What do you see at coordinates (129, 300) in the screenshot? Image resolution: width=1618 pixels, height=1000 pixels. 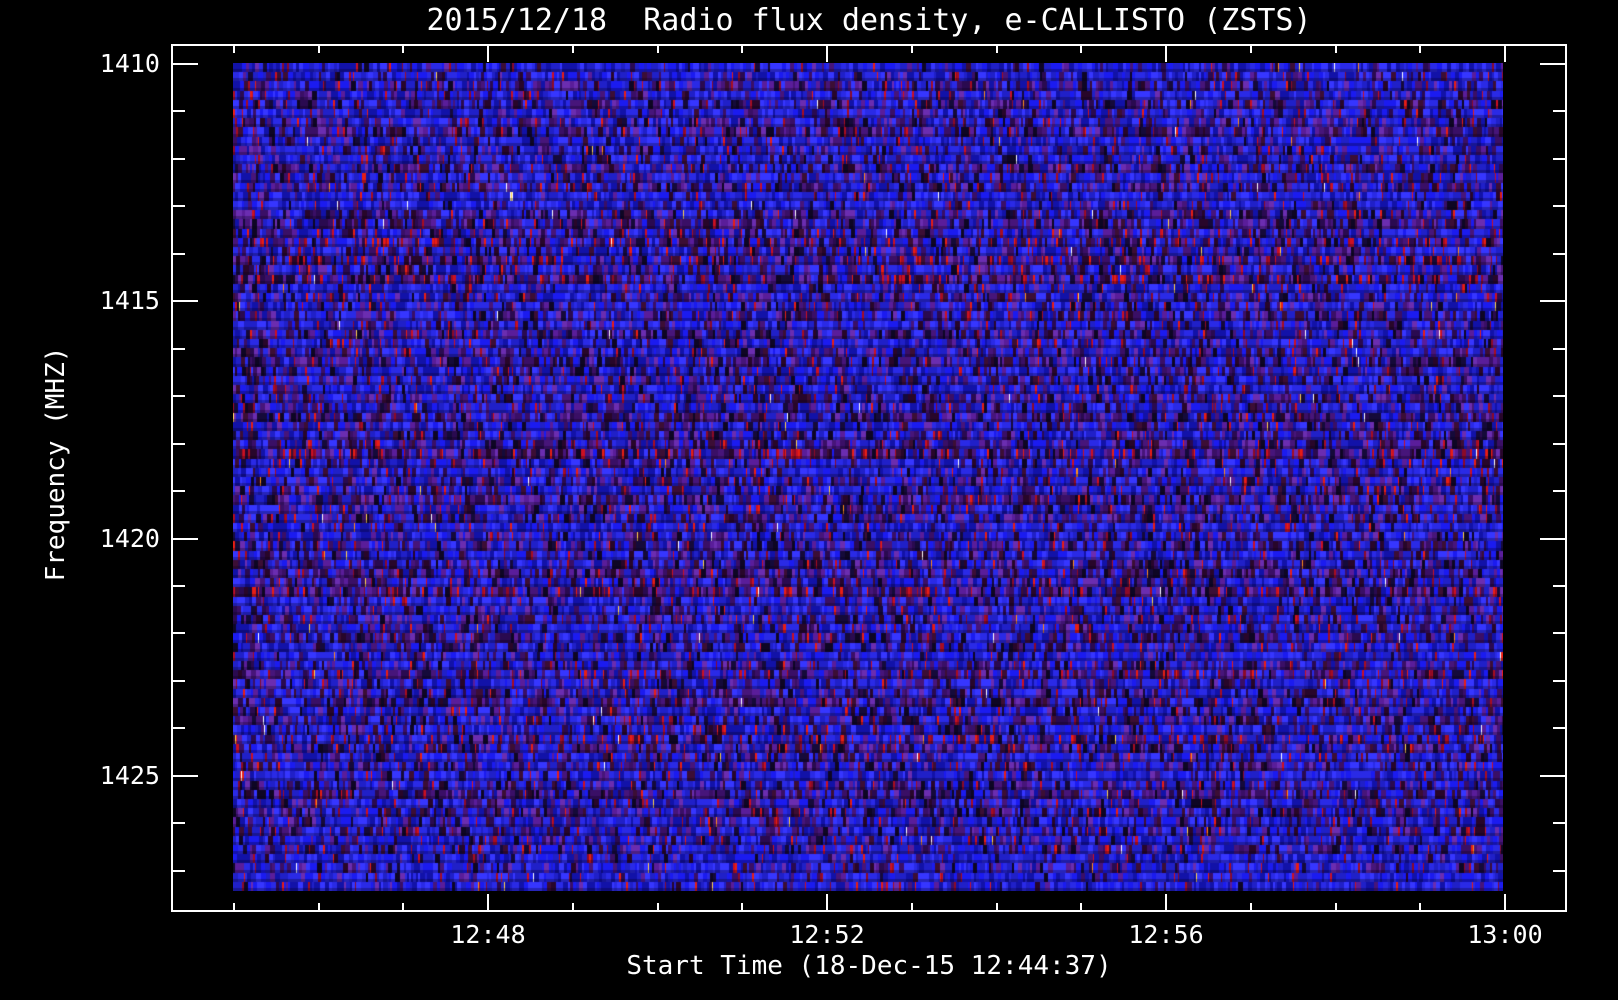 I see `y-tick-label: 1415` at bounding box center [129, 300].